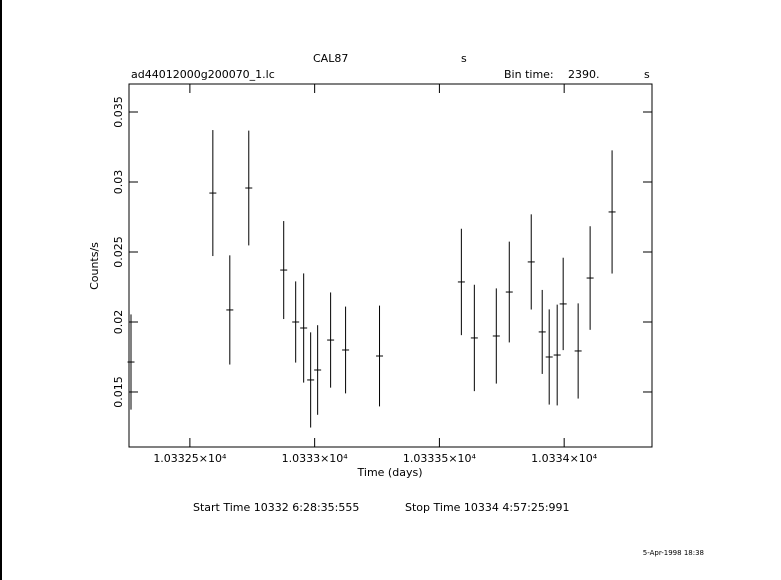 This screenshot has width=781, height=580. I want to click on x-tick-label: 1.0333×10⁴, so click(315, 458).